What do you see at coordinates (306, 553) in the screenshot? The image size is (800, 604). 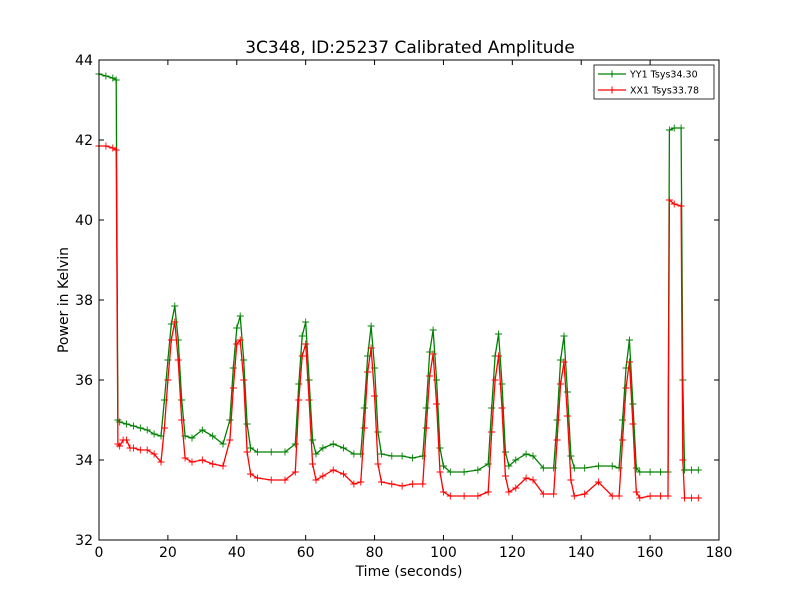 I see `x-tick-label: 60` at bounding box center [306, 553].